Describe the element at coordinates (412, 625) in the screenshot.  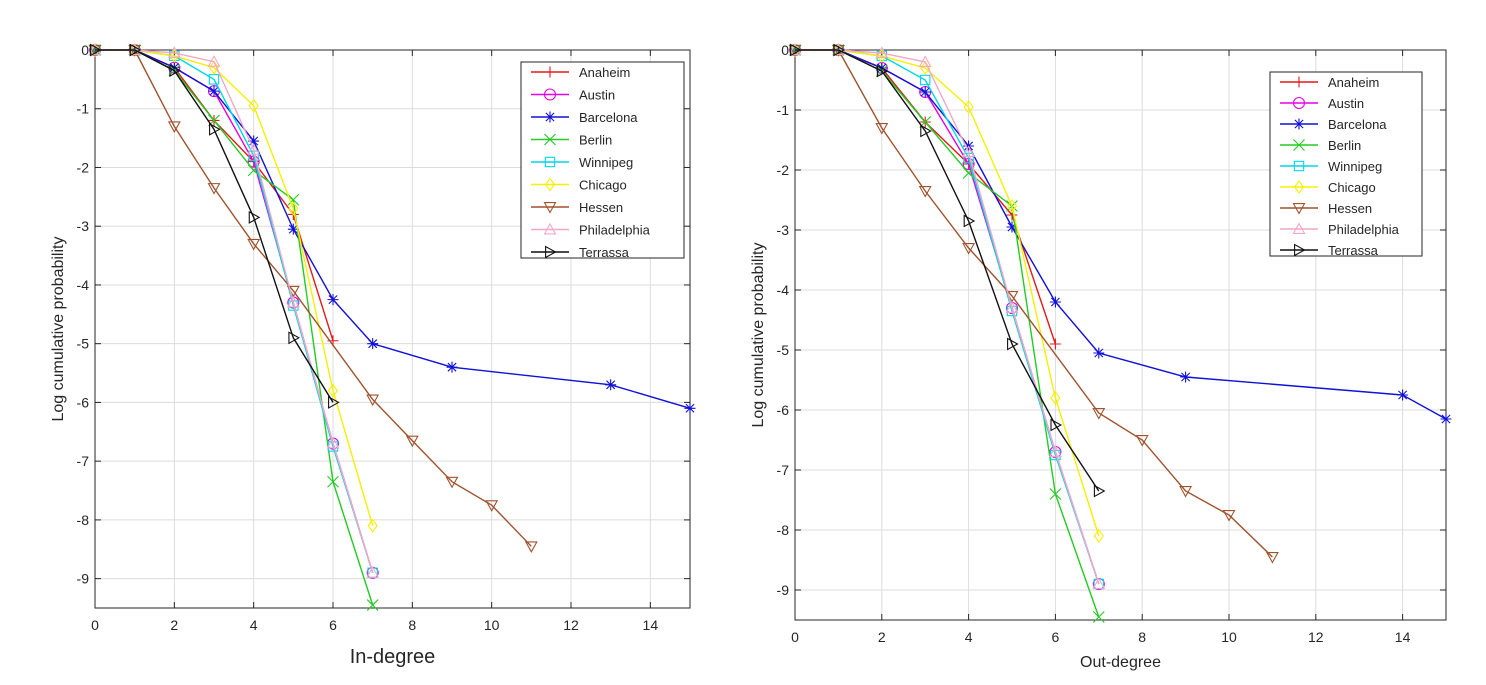
I see `x-tick-label: 8` at that location.